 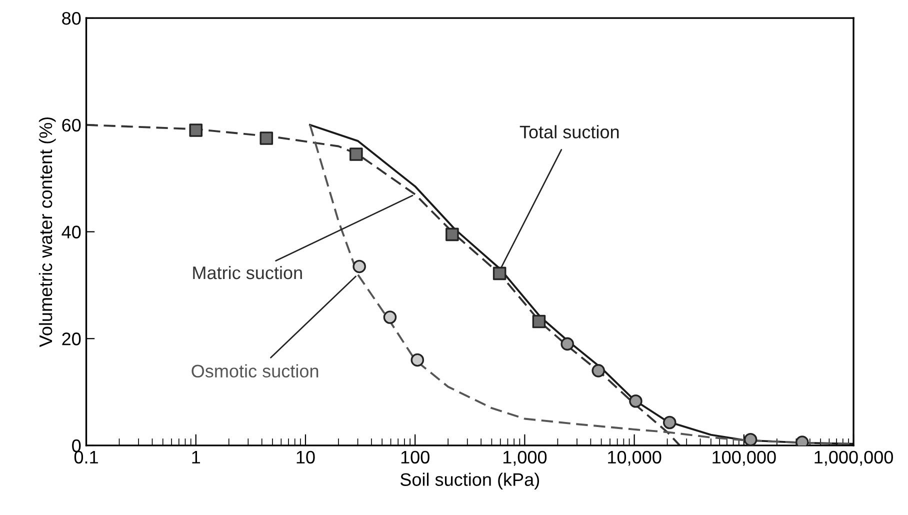 What do you see at coordinates (744, 458) in the screenshot?
I see `x-tick-label: 100,000` at bounding box center [744, 458].